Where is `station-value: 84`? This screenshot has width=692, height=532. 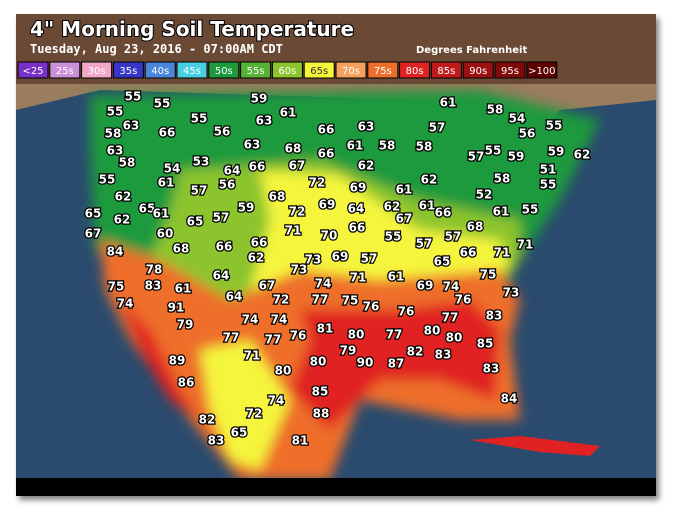 station-value: 84 is located at coordinates (115, 252).